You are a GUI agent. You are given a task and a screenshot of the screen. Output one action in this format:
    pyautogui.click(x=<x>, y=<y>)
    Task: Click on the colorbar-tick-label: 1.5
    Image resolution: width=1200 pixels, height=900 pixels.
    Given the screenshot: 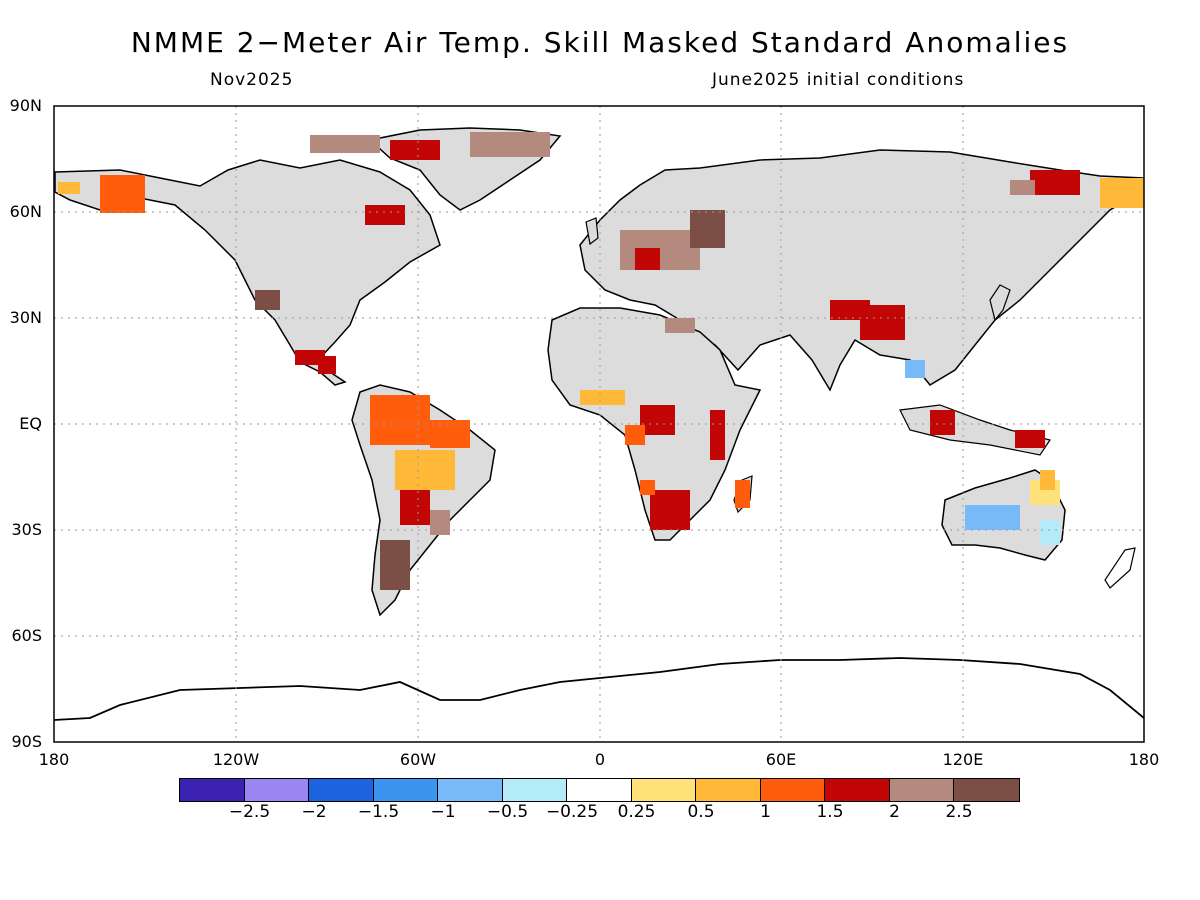 What is the action you would take?
    pyautogui.click(x=830, y=812)
    